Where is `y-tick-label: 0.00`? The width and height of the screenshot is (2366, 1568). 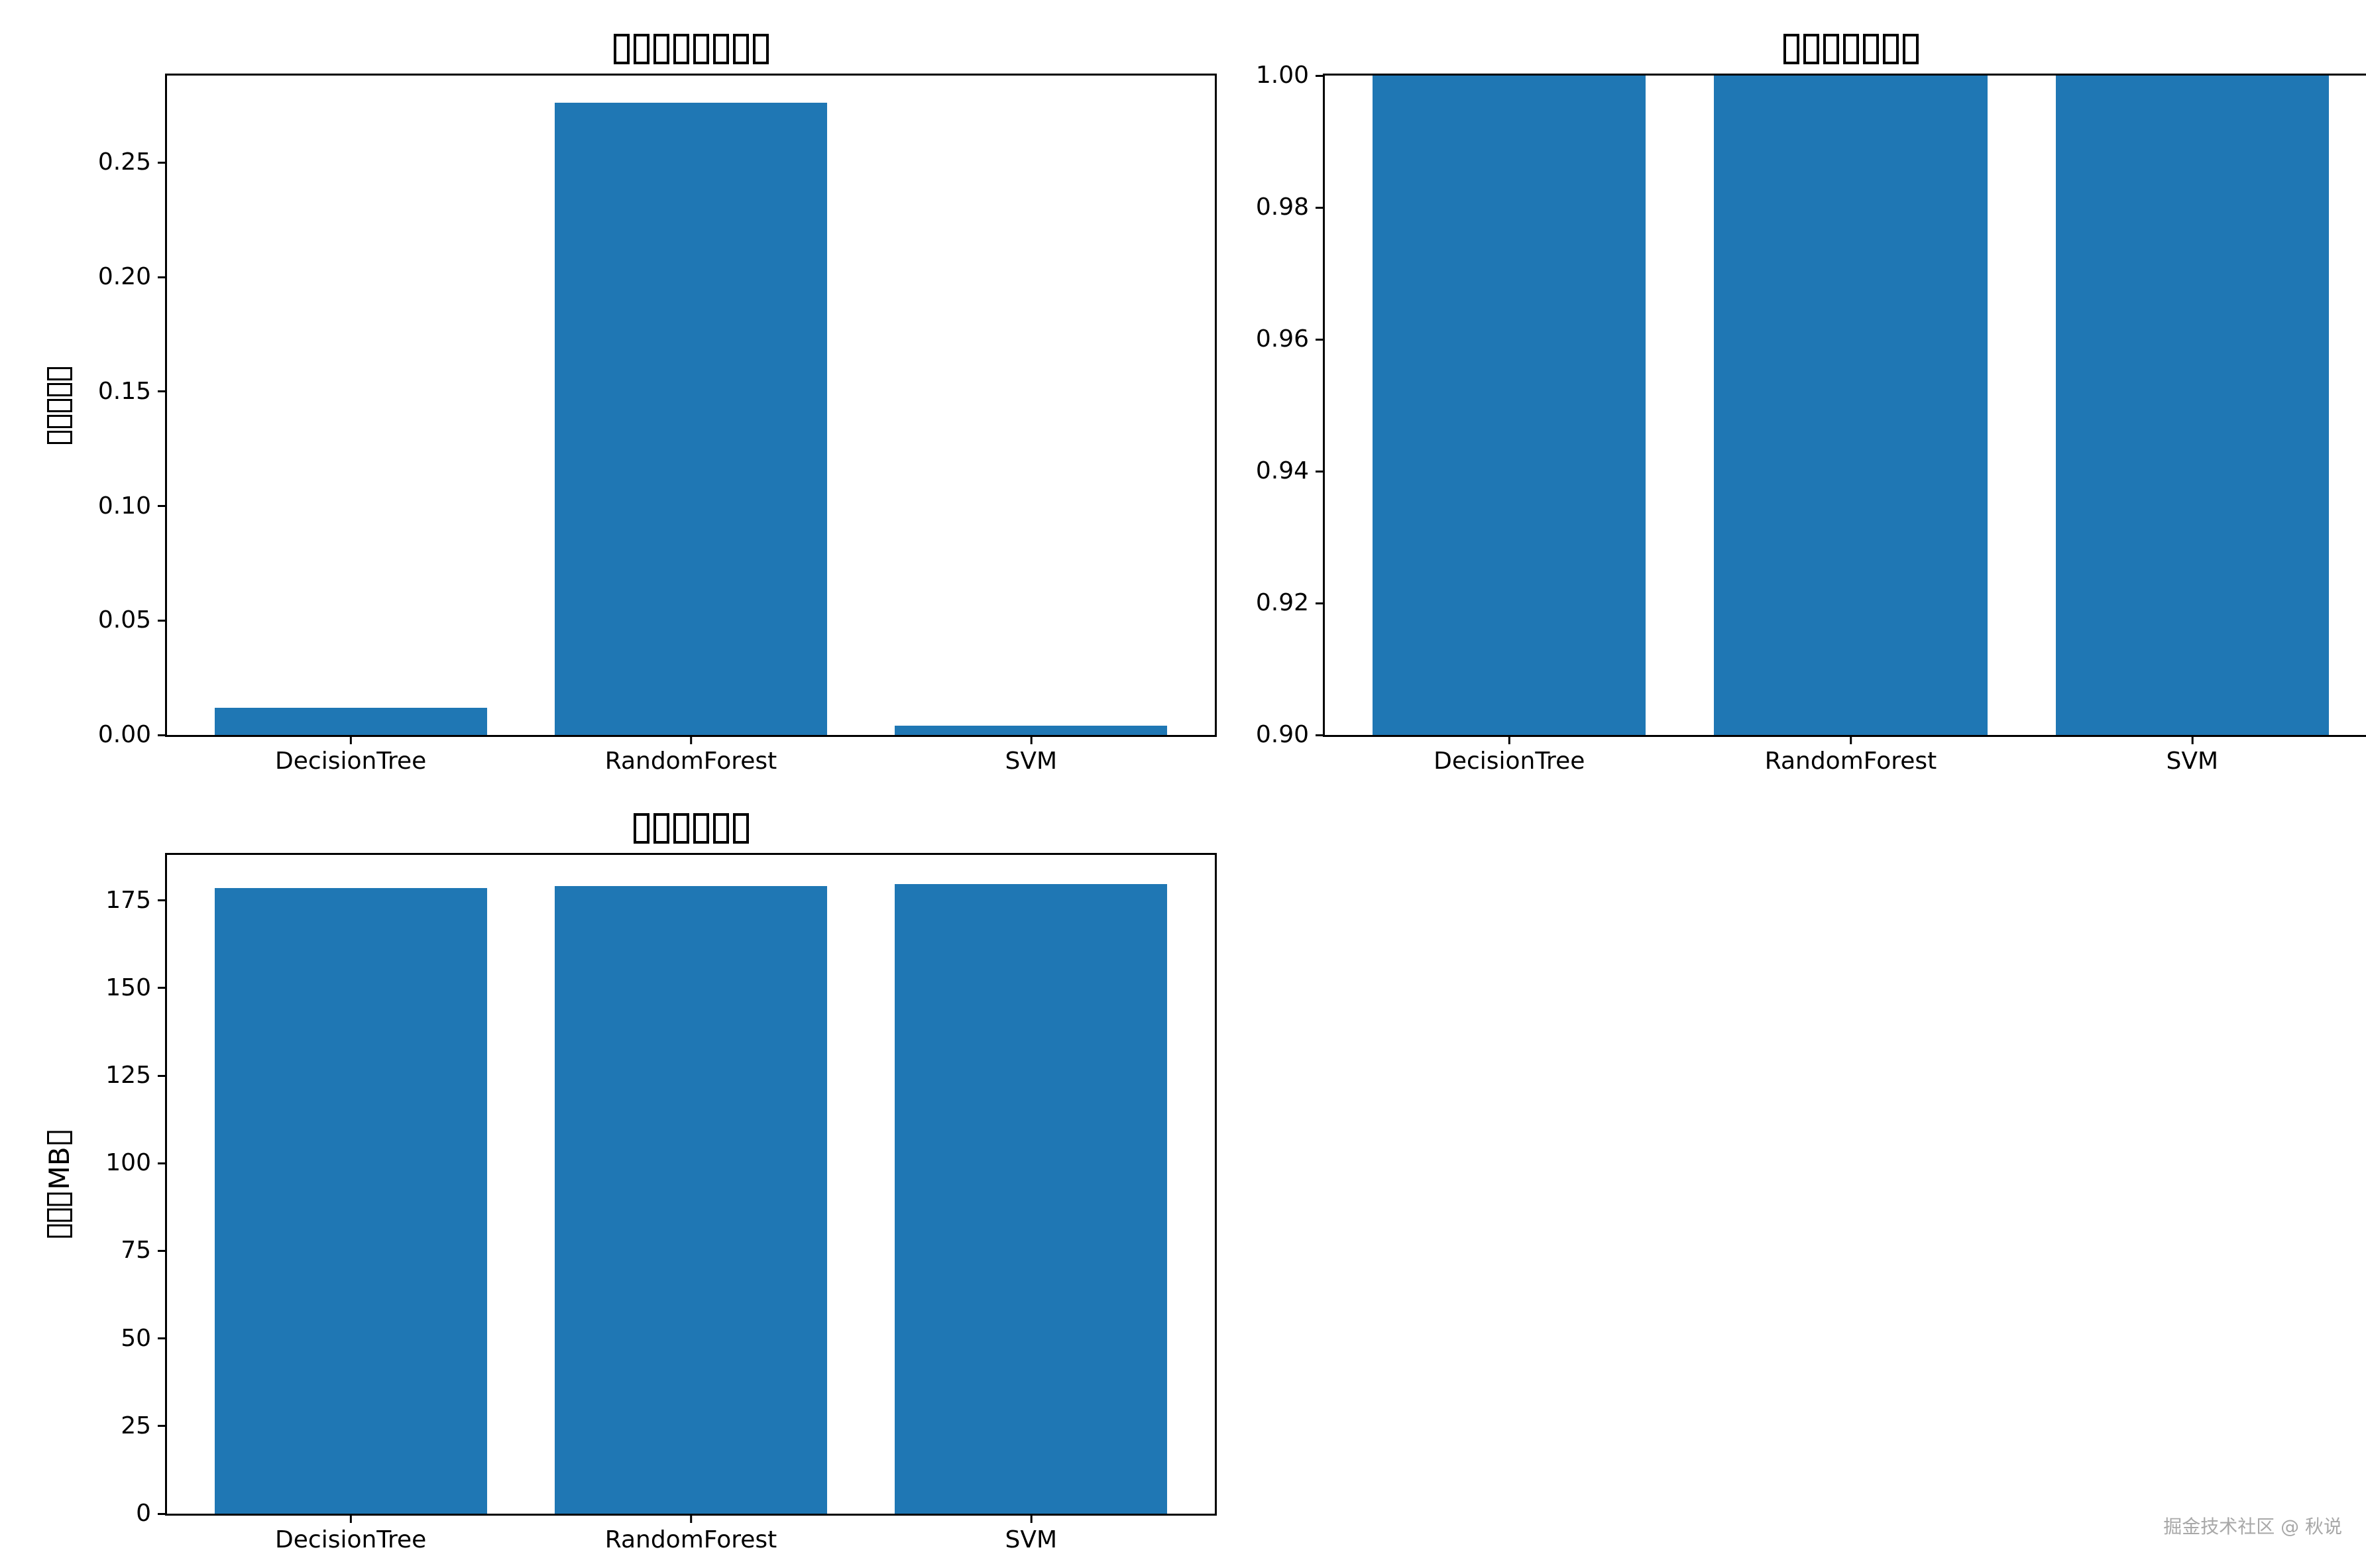
y-tick-label: 0.00 is located at coordinates (124, 735).